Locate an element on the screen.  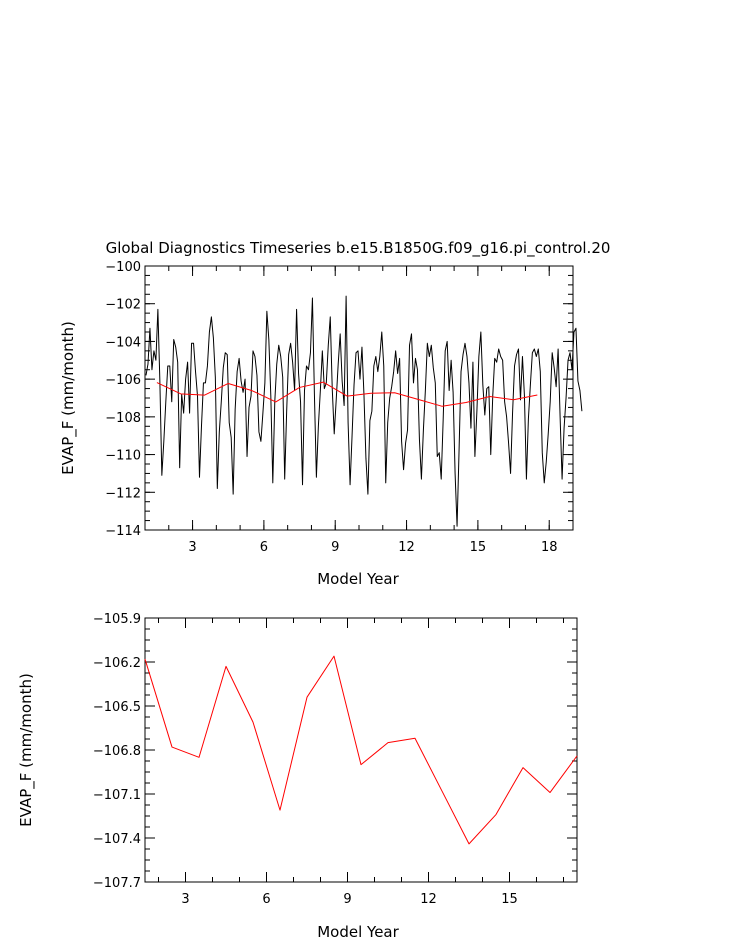
y-tick-label: −106 is located at coordinates (123, 380).